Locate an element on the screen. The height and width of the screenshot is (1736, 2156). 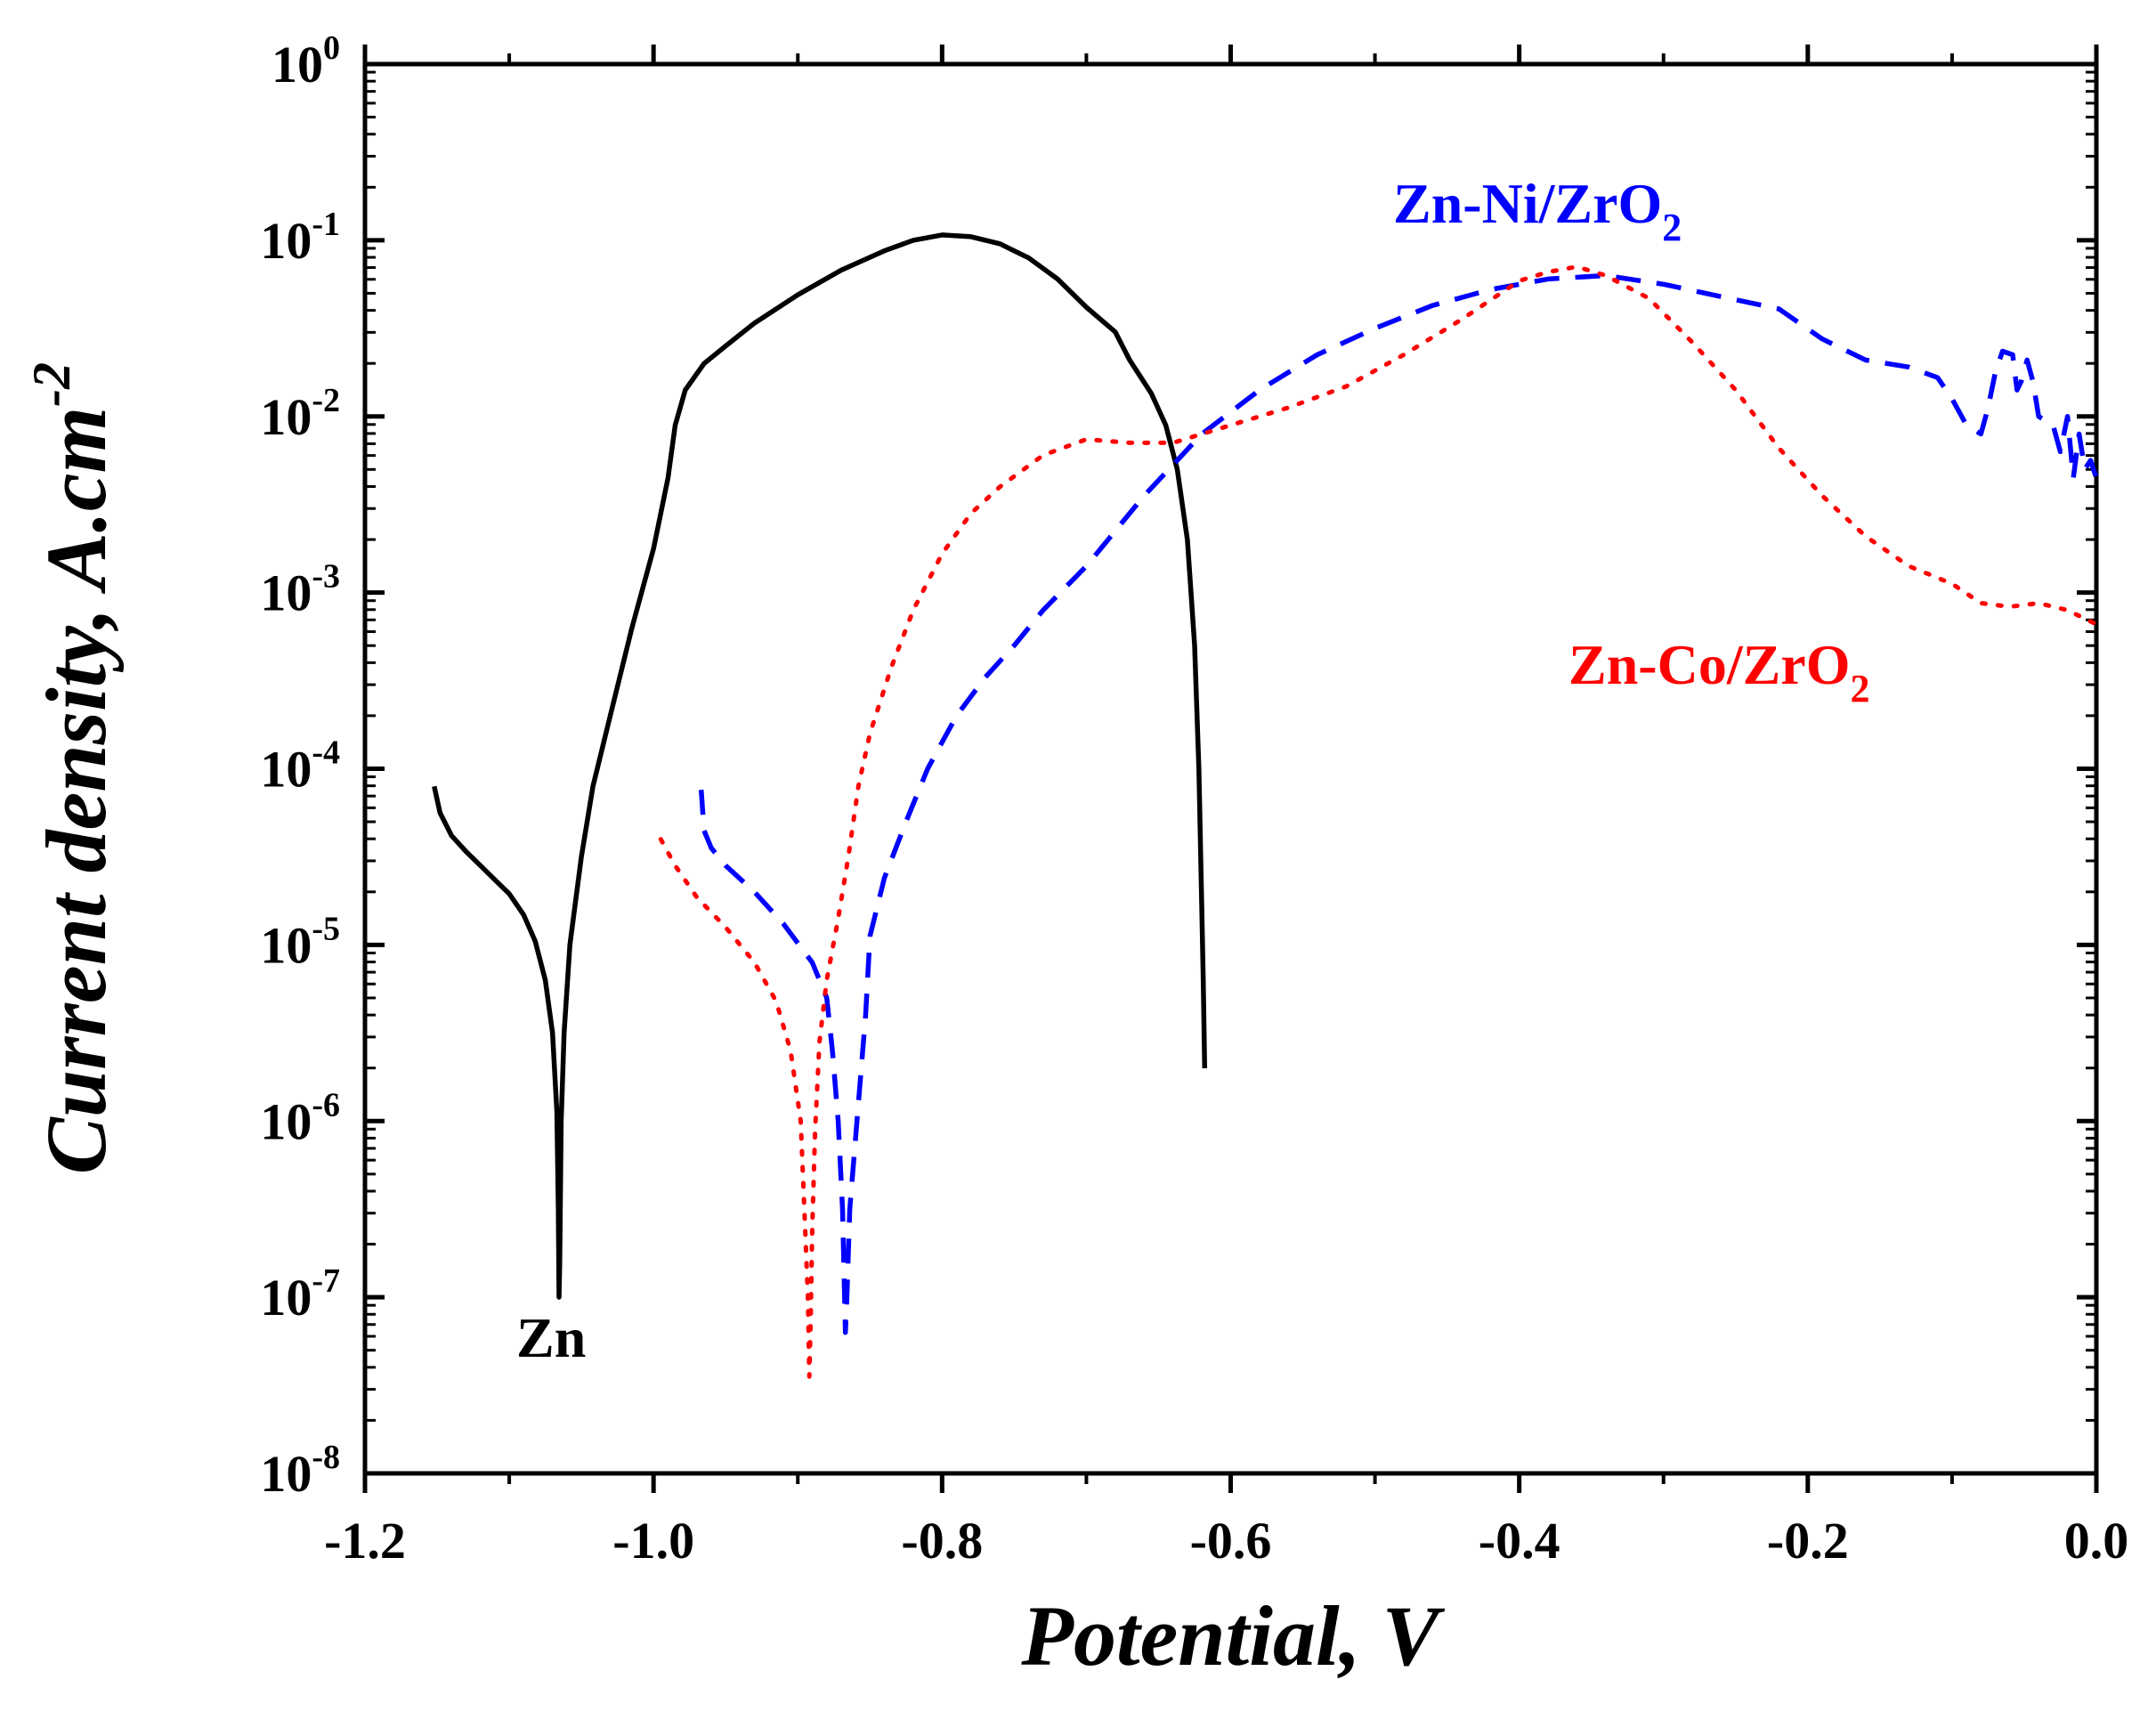
x-tick-label: -0.6 is located at coordinates (1231, 1541).